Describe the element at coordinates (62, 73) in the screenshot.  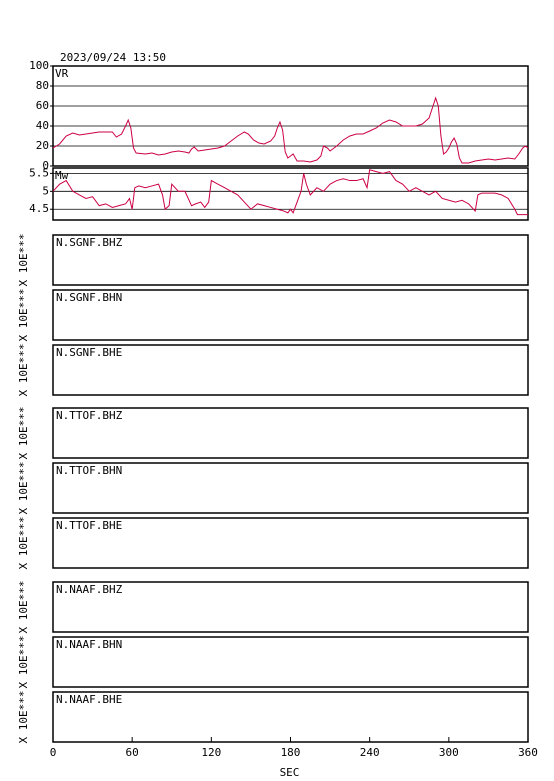
I see `y-label: VR` at that location.